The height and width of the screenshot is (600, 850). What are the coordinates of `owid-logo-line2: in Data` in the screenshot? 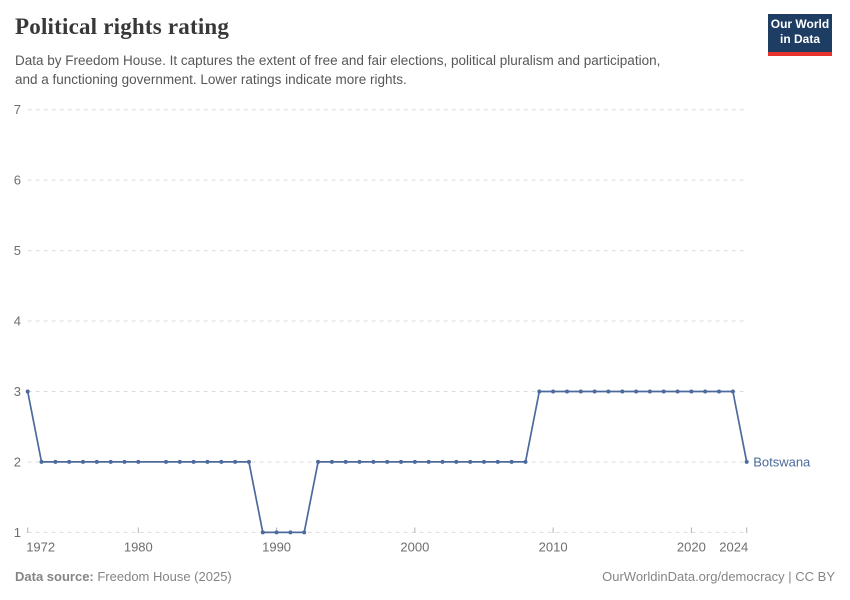 It's located at (799, 39).